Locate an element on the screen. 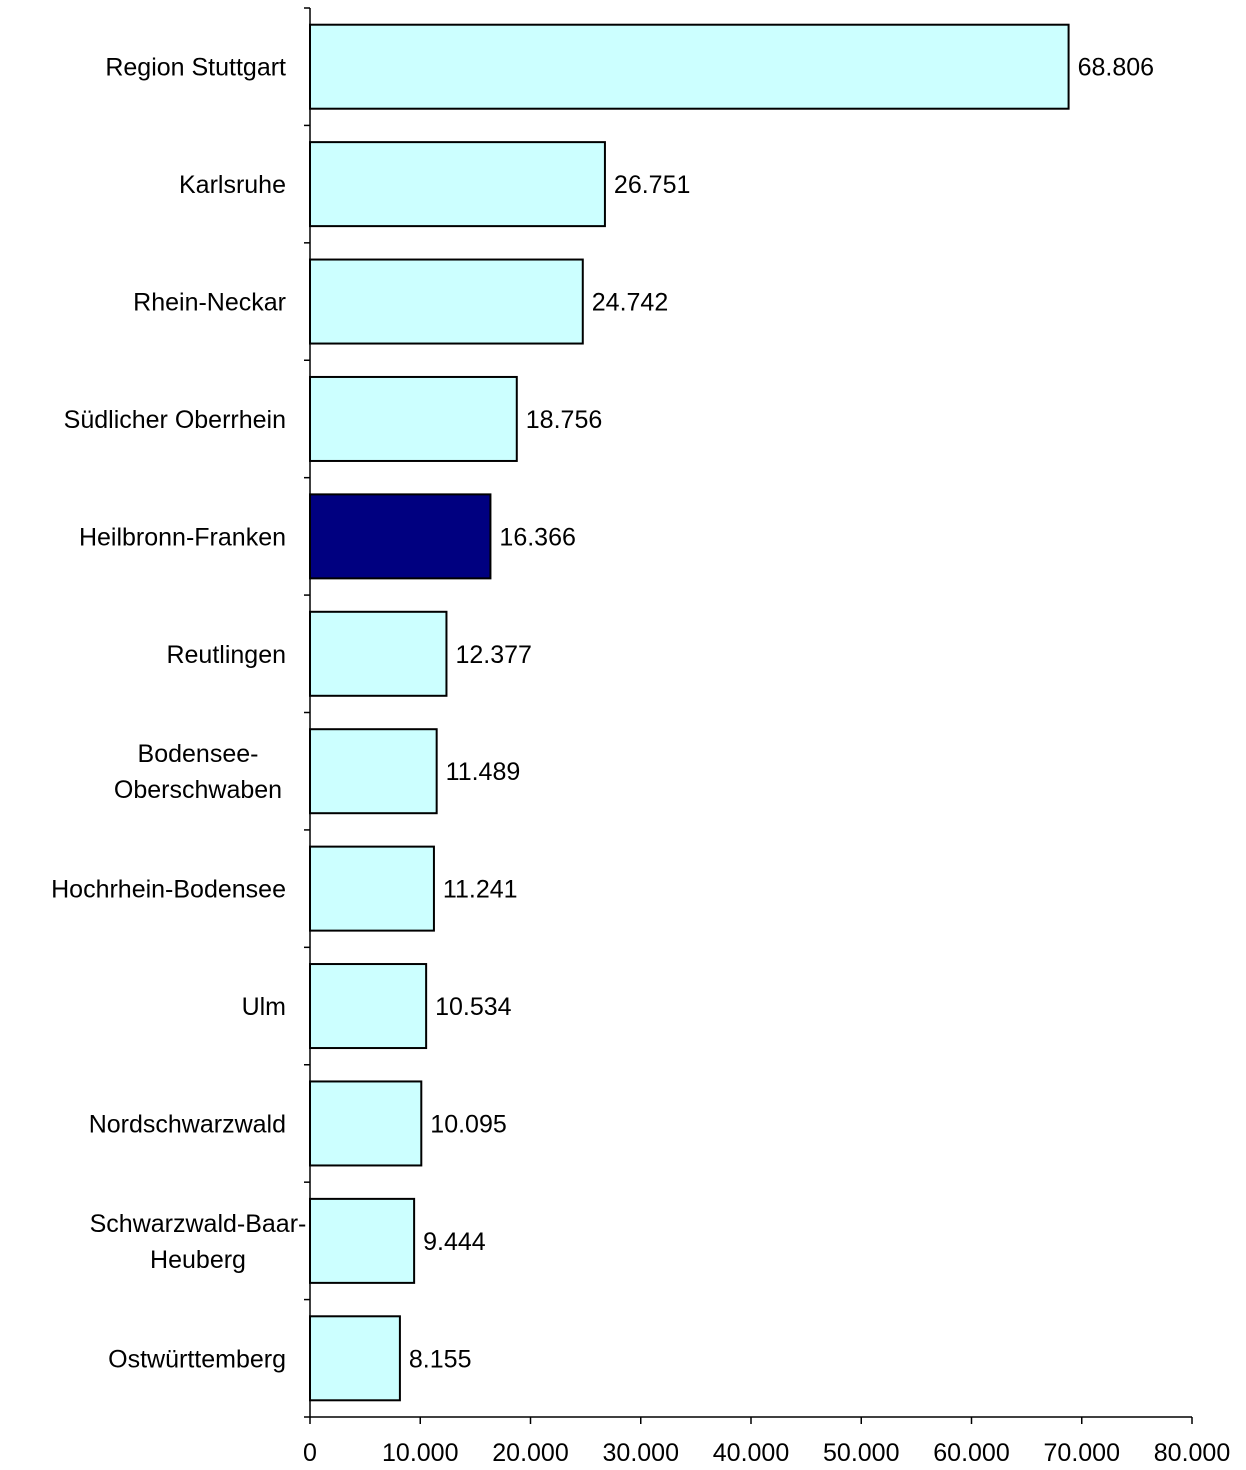 This screenshot has width=1246, height=1470. category-label-karlsruhe: Karlsruhe is located at coordinates (232, 185).